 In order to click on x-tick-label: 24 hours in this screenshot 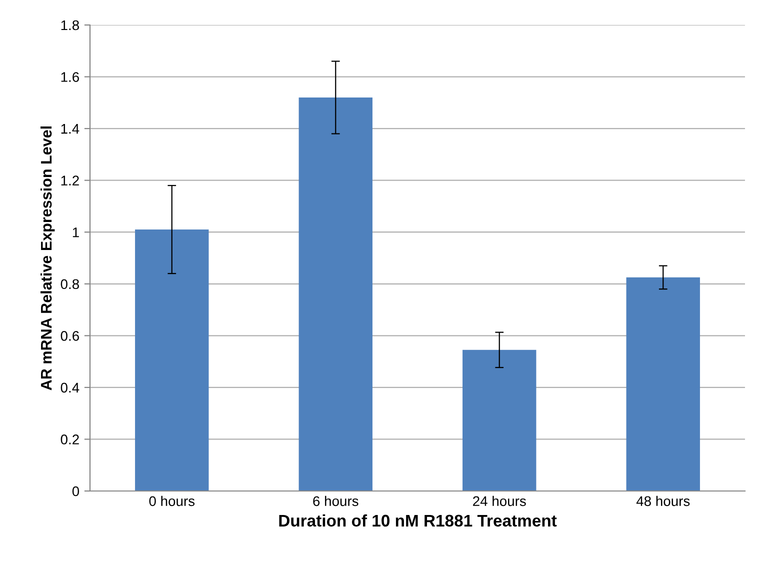, I will do `click(499, 501)`.